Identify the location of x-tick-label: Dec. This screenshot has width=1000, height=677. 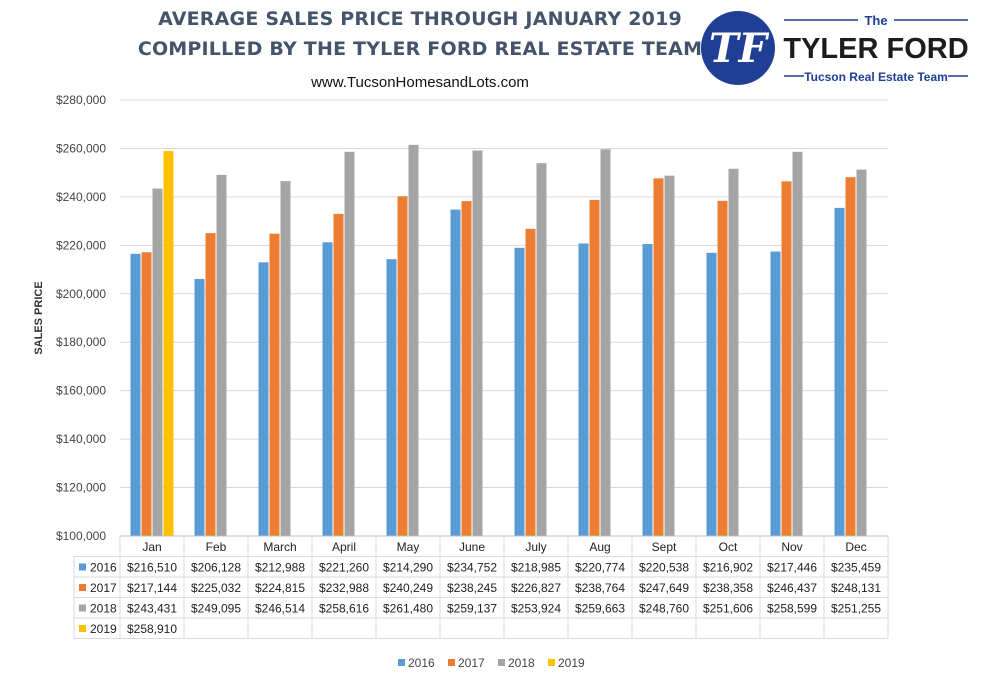
(855, 547).